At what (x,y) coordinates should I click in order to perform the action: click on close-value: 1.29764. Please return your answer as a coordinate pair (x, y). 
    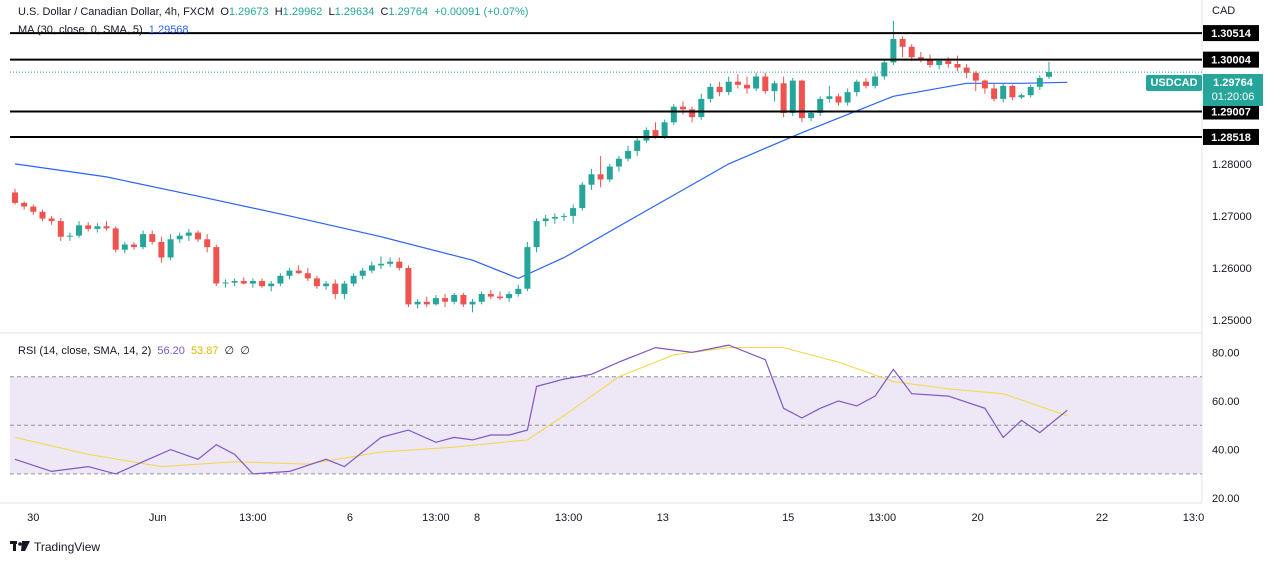
    Looking at the image, I should click on (408, 12).